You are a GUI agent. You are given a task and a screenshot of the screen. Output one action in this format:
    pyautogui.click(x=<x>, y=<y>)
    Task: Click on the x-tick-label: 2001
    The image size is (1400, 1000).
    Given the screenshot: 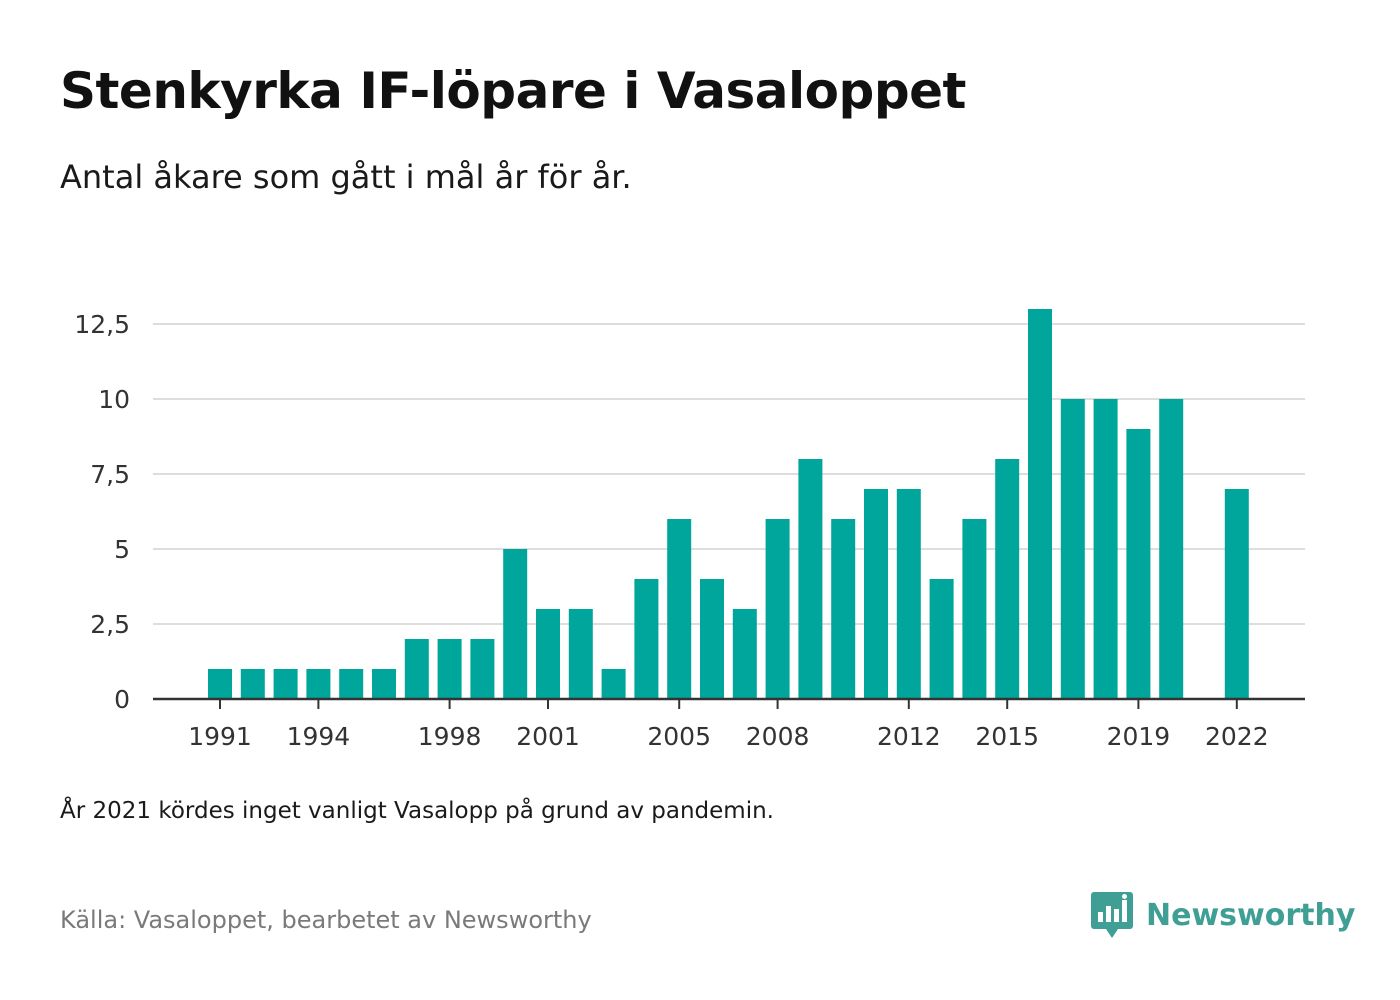 What is the action you would take?
    pyautogui.click(x=548, y=736)
    